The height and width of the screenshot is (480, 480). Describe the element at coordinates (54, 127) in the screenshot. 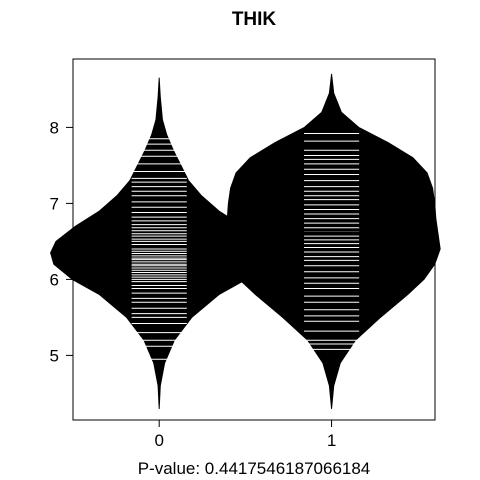

I see `y-tick-label-8: 8` at that location.